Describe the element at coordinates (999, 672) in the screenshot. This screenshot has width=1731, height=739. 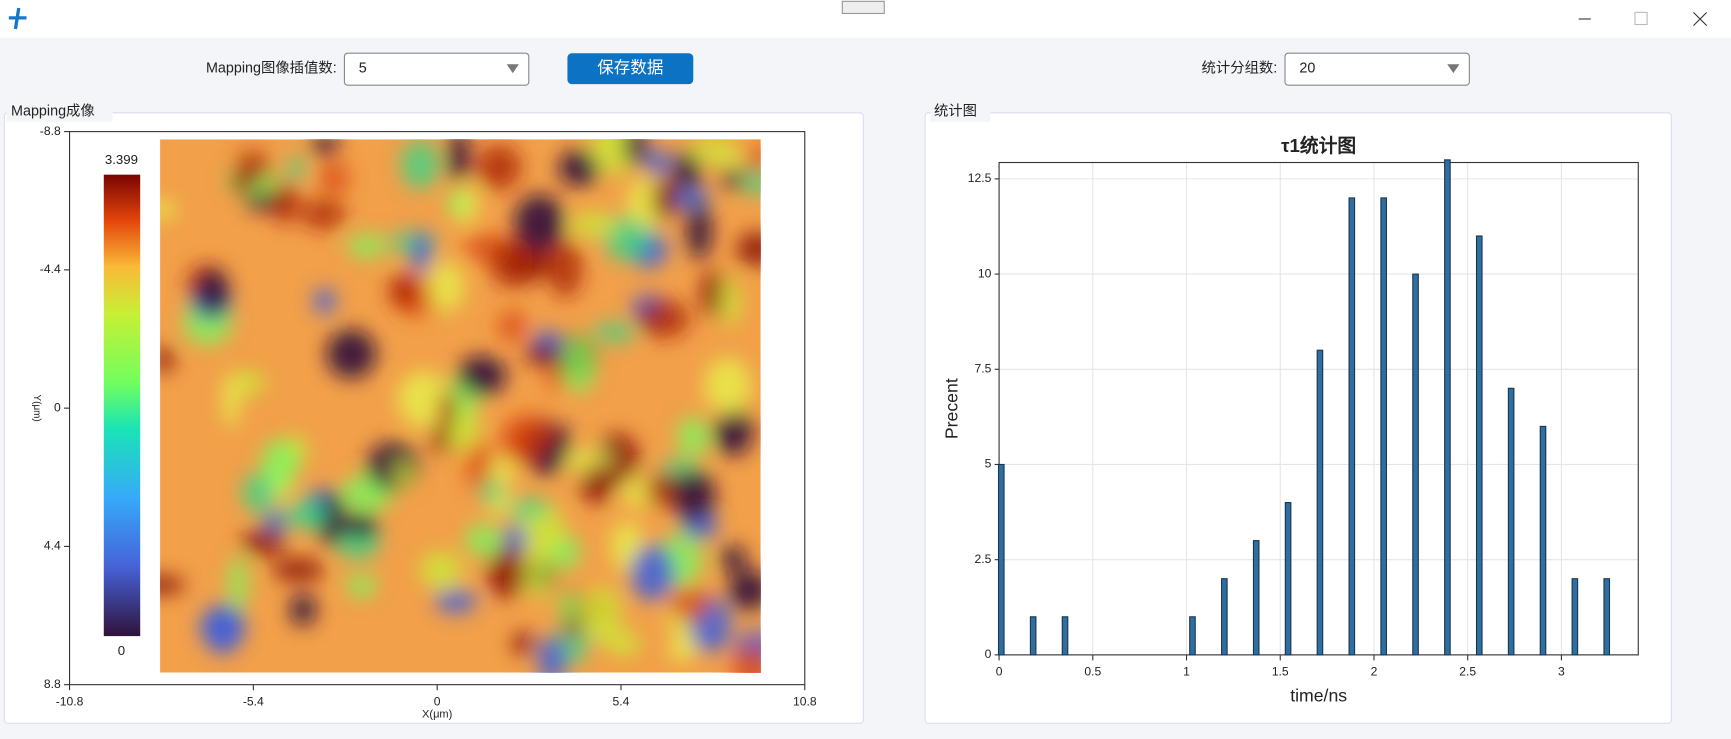
I see `x-tick-label: 0` at that location.